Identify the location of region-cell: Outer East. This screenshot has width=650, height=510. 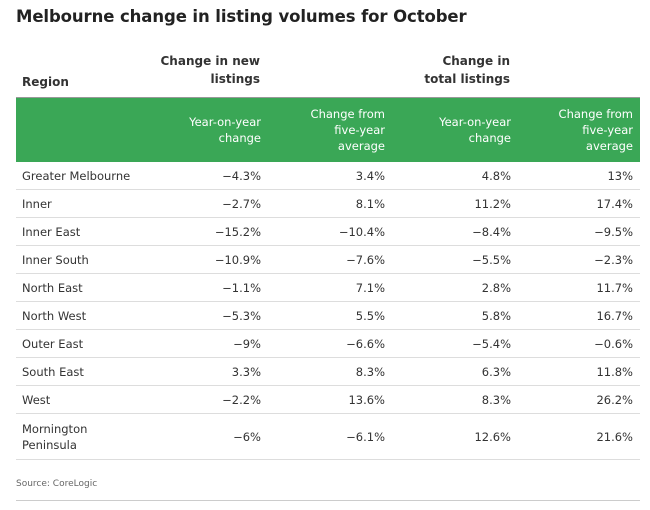
(53, 343).